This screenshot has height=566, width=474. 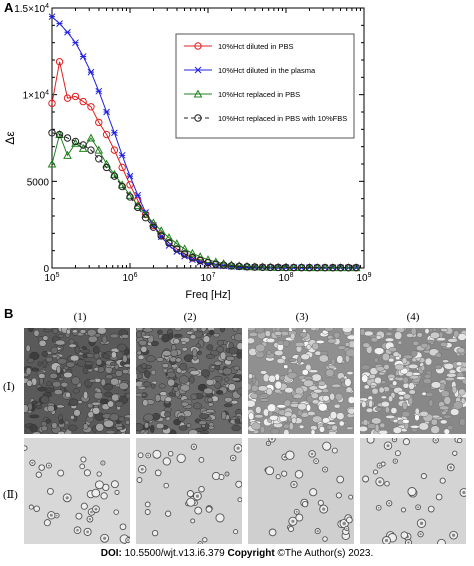 I want to click on micrograph-row2-col3, so click(x=301, y=491).